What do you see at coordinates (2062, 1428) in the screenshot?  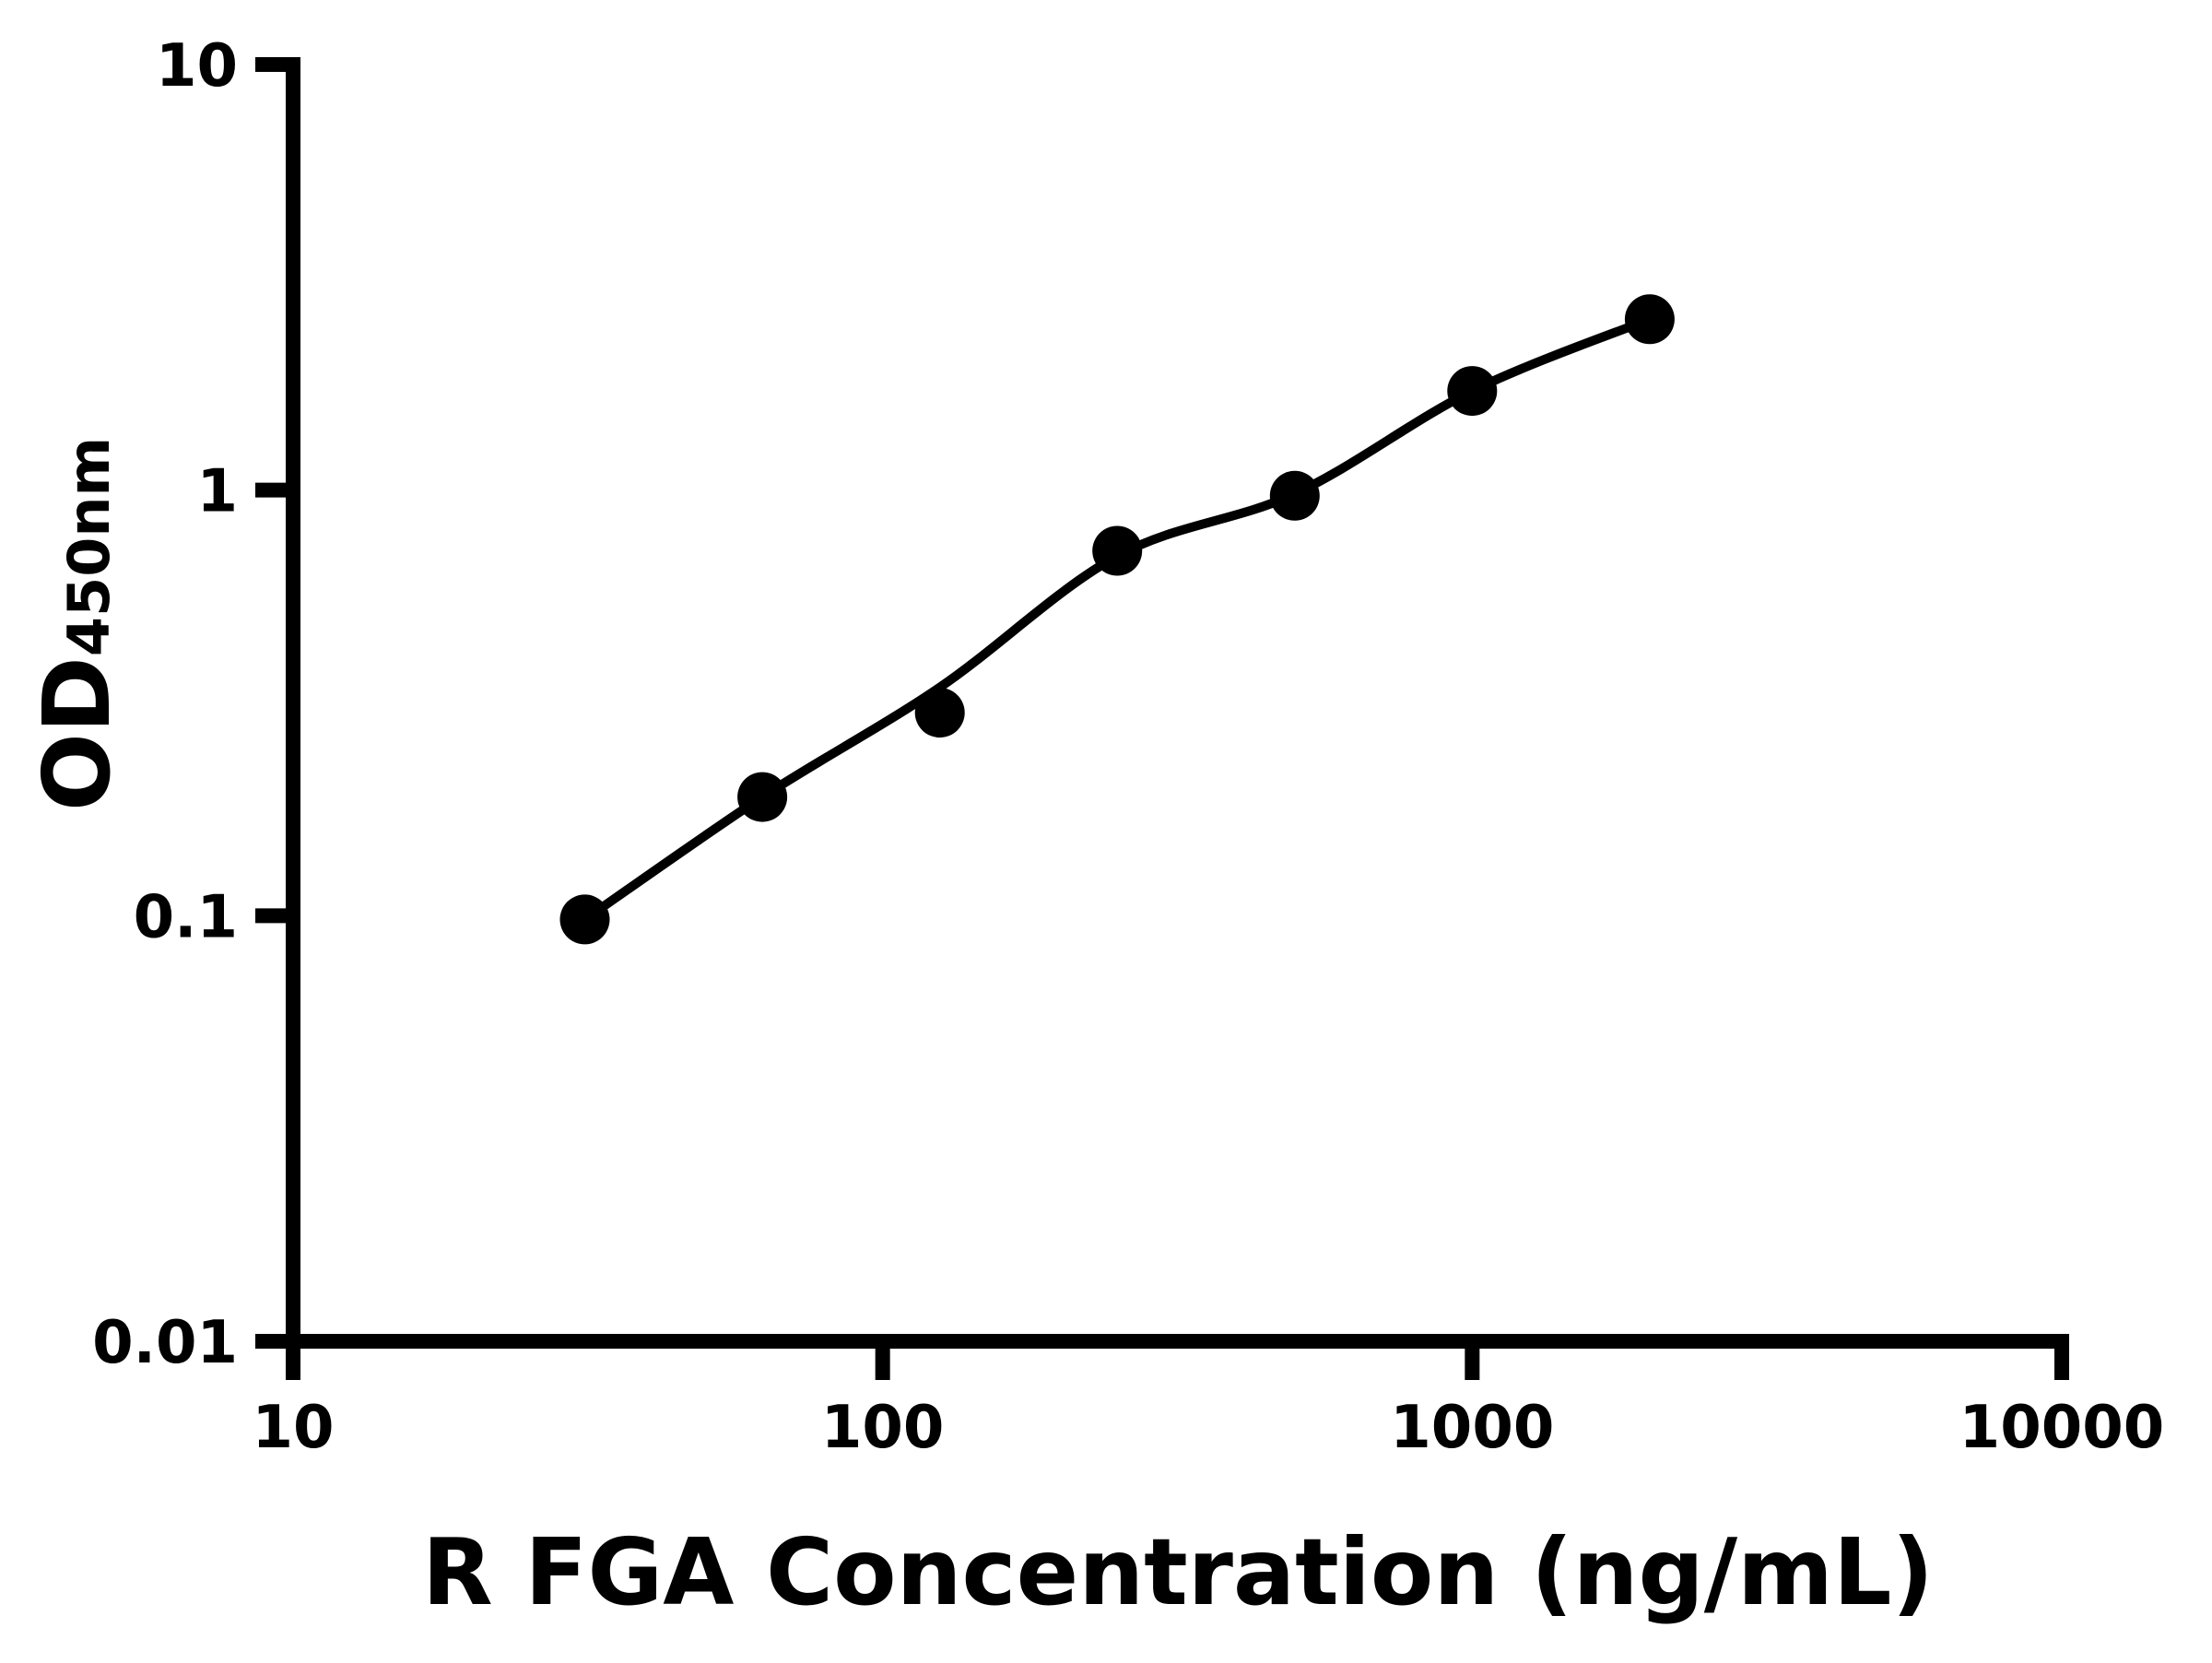 I see `x-tick-label-10000: 10000` at bounding box center [2062, 1428].